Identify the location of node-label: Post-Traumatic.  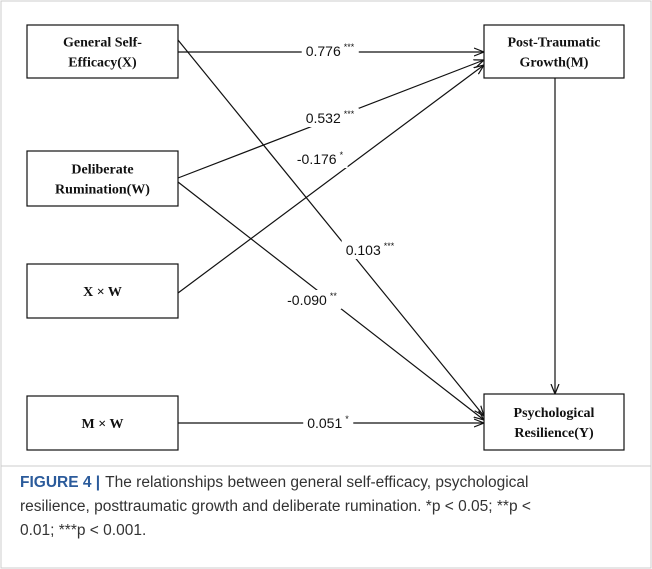
(553, 43).